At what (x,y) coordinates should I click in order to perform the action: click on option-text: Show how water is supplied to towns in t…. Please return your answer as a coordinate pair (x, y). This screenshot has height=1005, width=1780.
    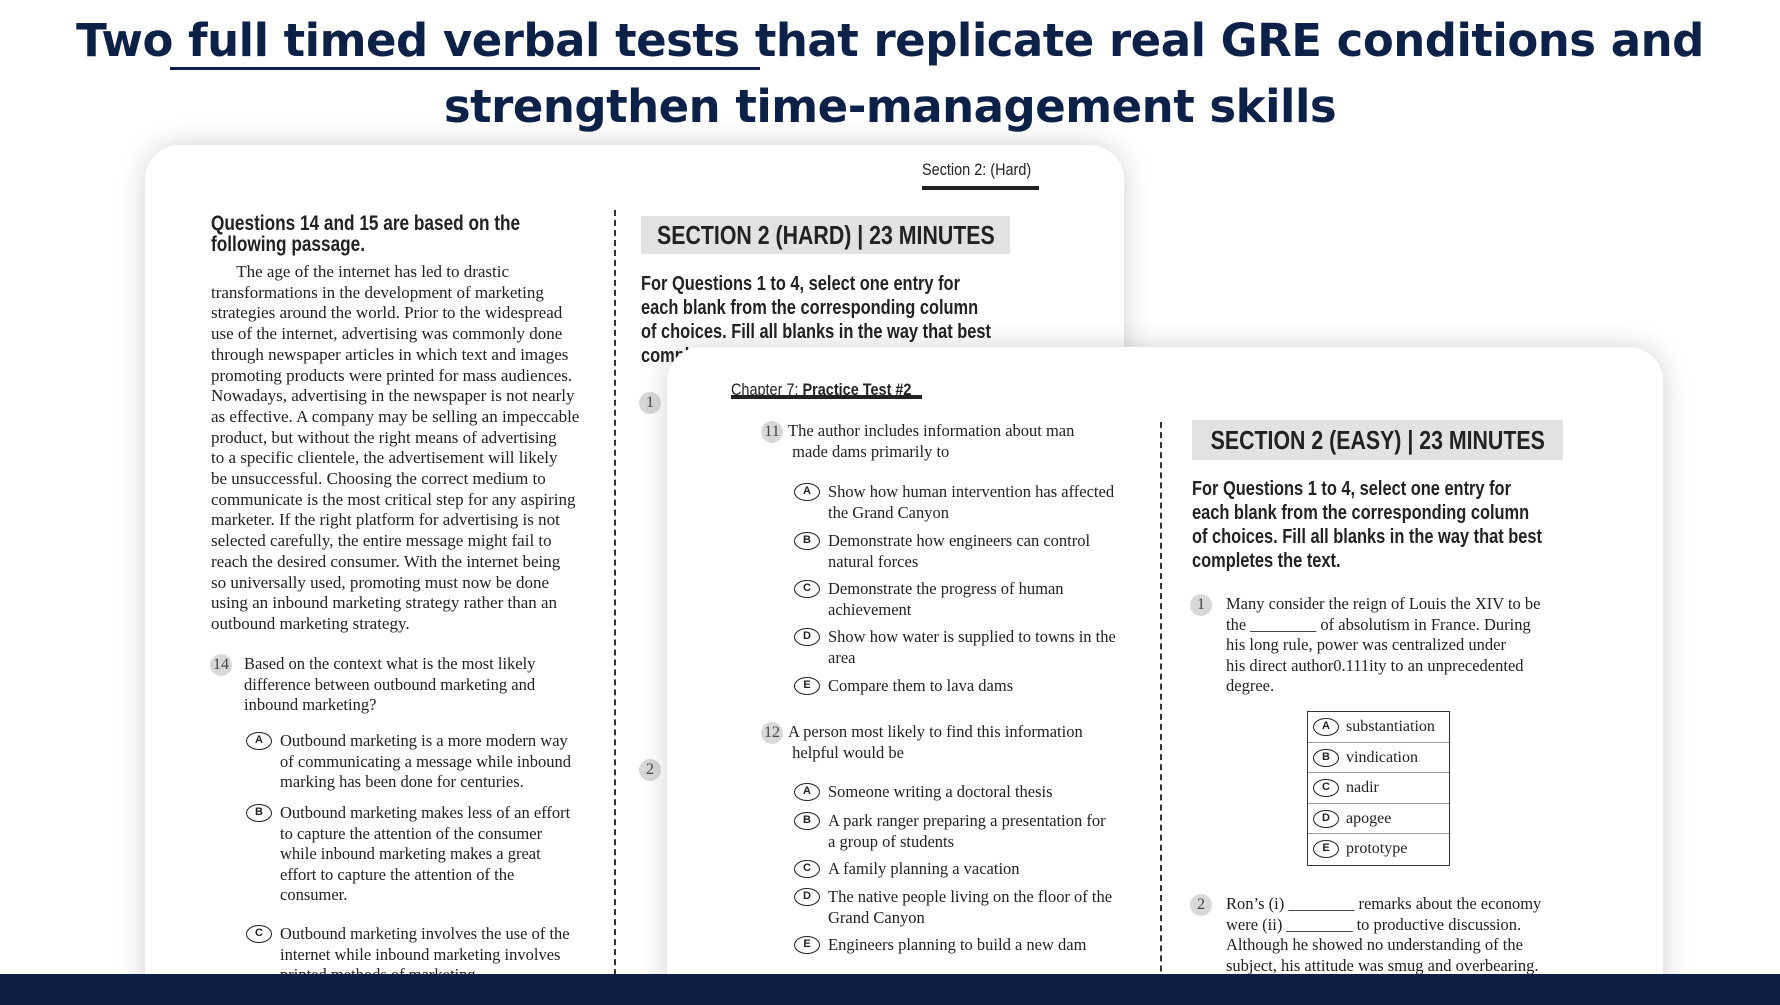
    Looking at the image, I should click on (972, 647).